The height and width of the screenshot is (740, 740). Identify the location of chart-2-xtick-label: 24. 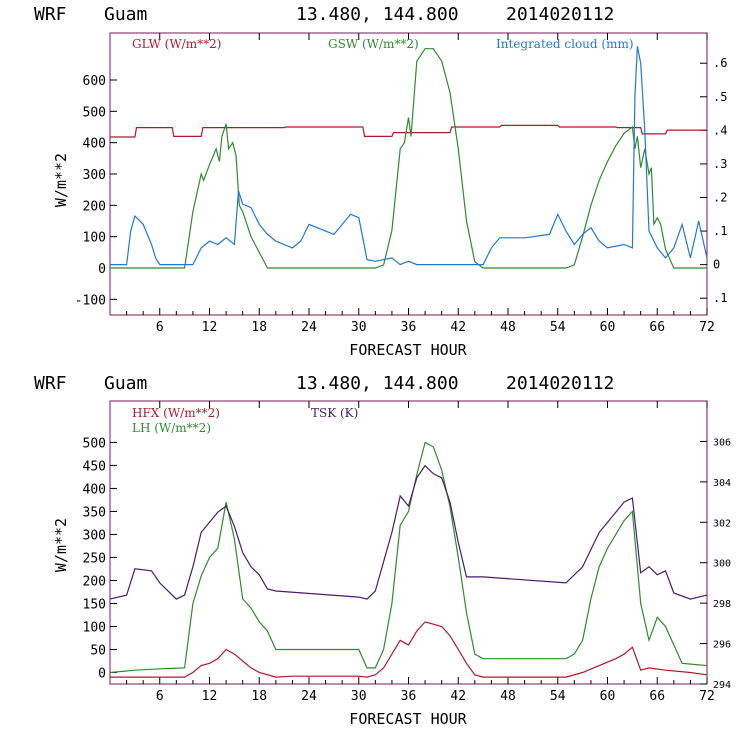
(309, 696).